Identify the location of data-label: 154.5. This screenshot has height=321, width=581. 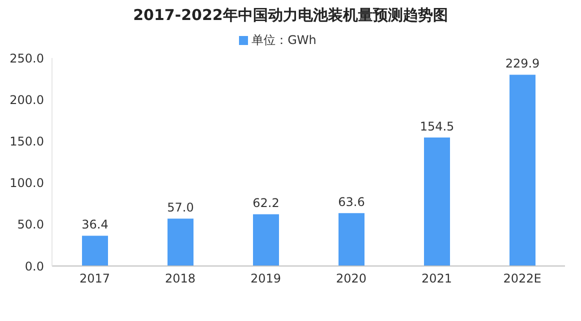
(437, 126).